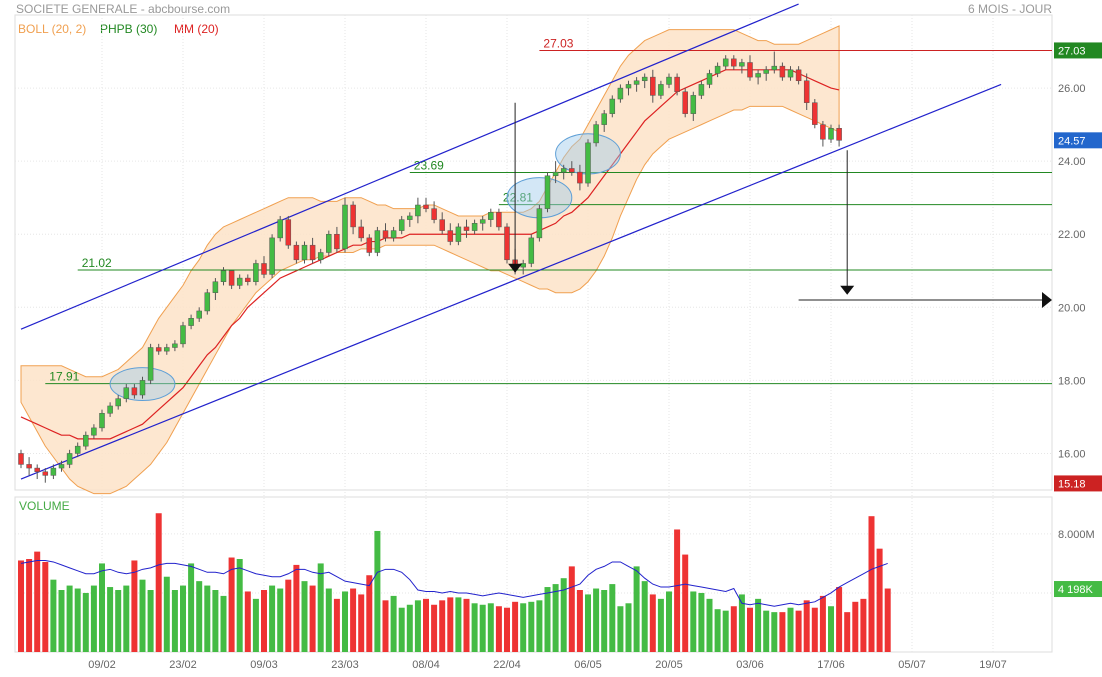 Image resolution: width=1102 pixels, height=677 pixels. I want to click on x-tick-label: 03/06, so click(750, 665).